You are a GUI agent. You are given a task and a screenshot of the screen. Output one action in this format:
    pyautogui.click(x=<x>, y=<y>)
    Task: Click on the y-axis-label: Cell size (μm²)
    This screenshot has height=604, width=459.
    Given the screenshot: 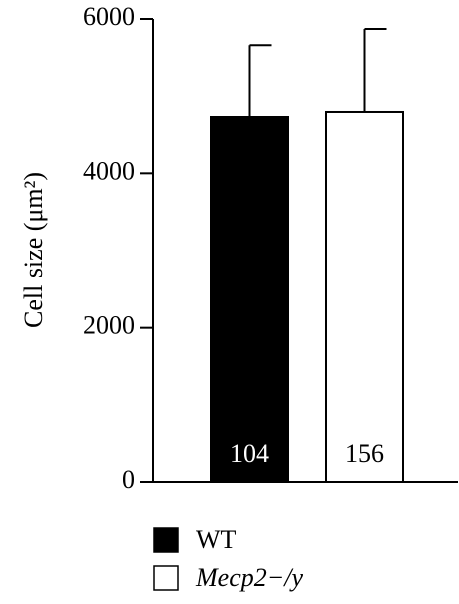 What is the action you would take?
    pyautogui.click(x=33, y=250)
    